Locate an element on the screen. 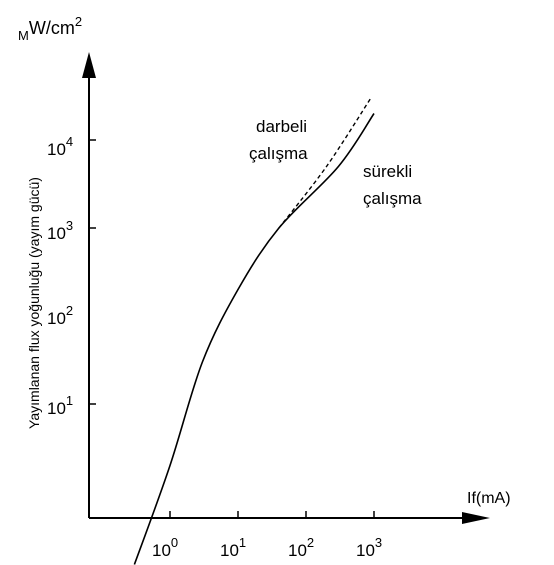 The image size is (554, 565). y-tick-label: 10² is located at coordinates (60, 315).